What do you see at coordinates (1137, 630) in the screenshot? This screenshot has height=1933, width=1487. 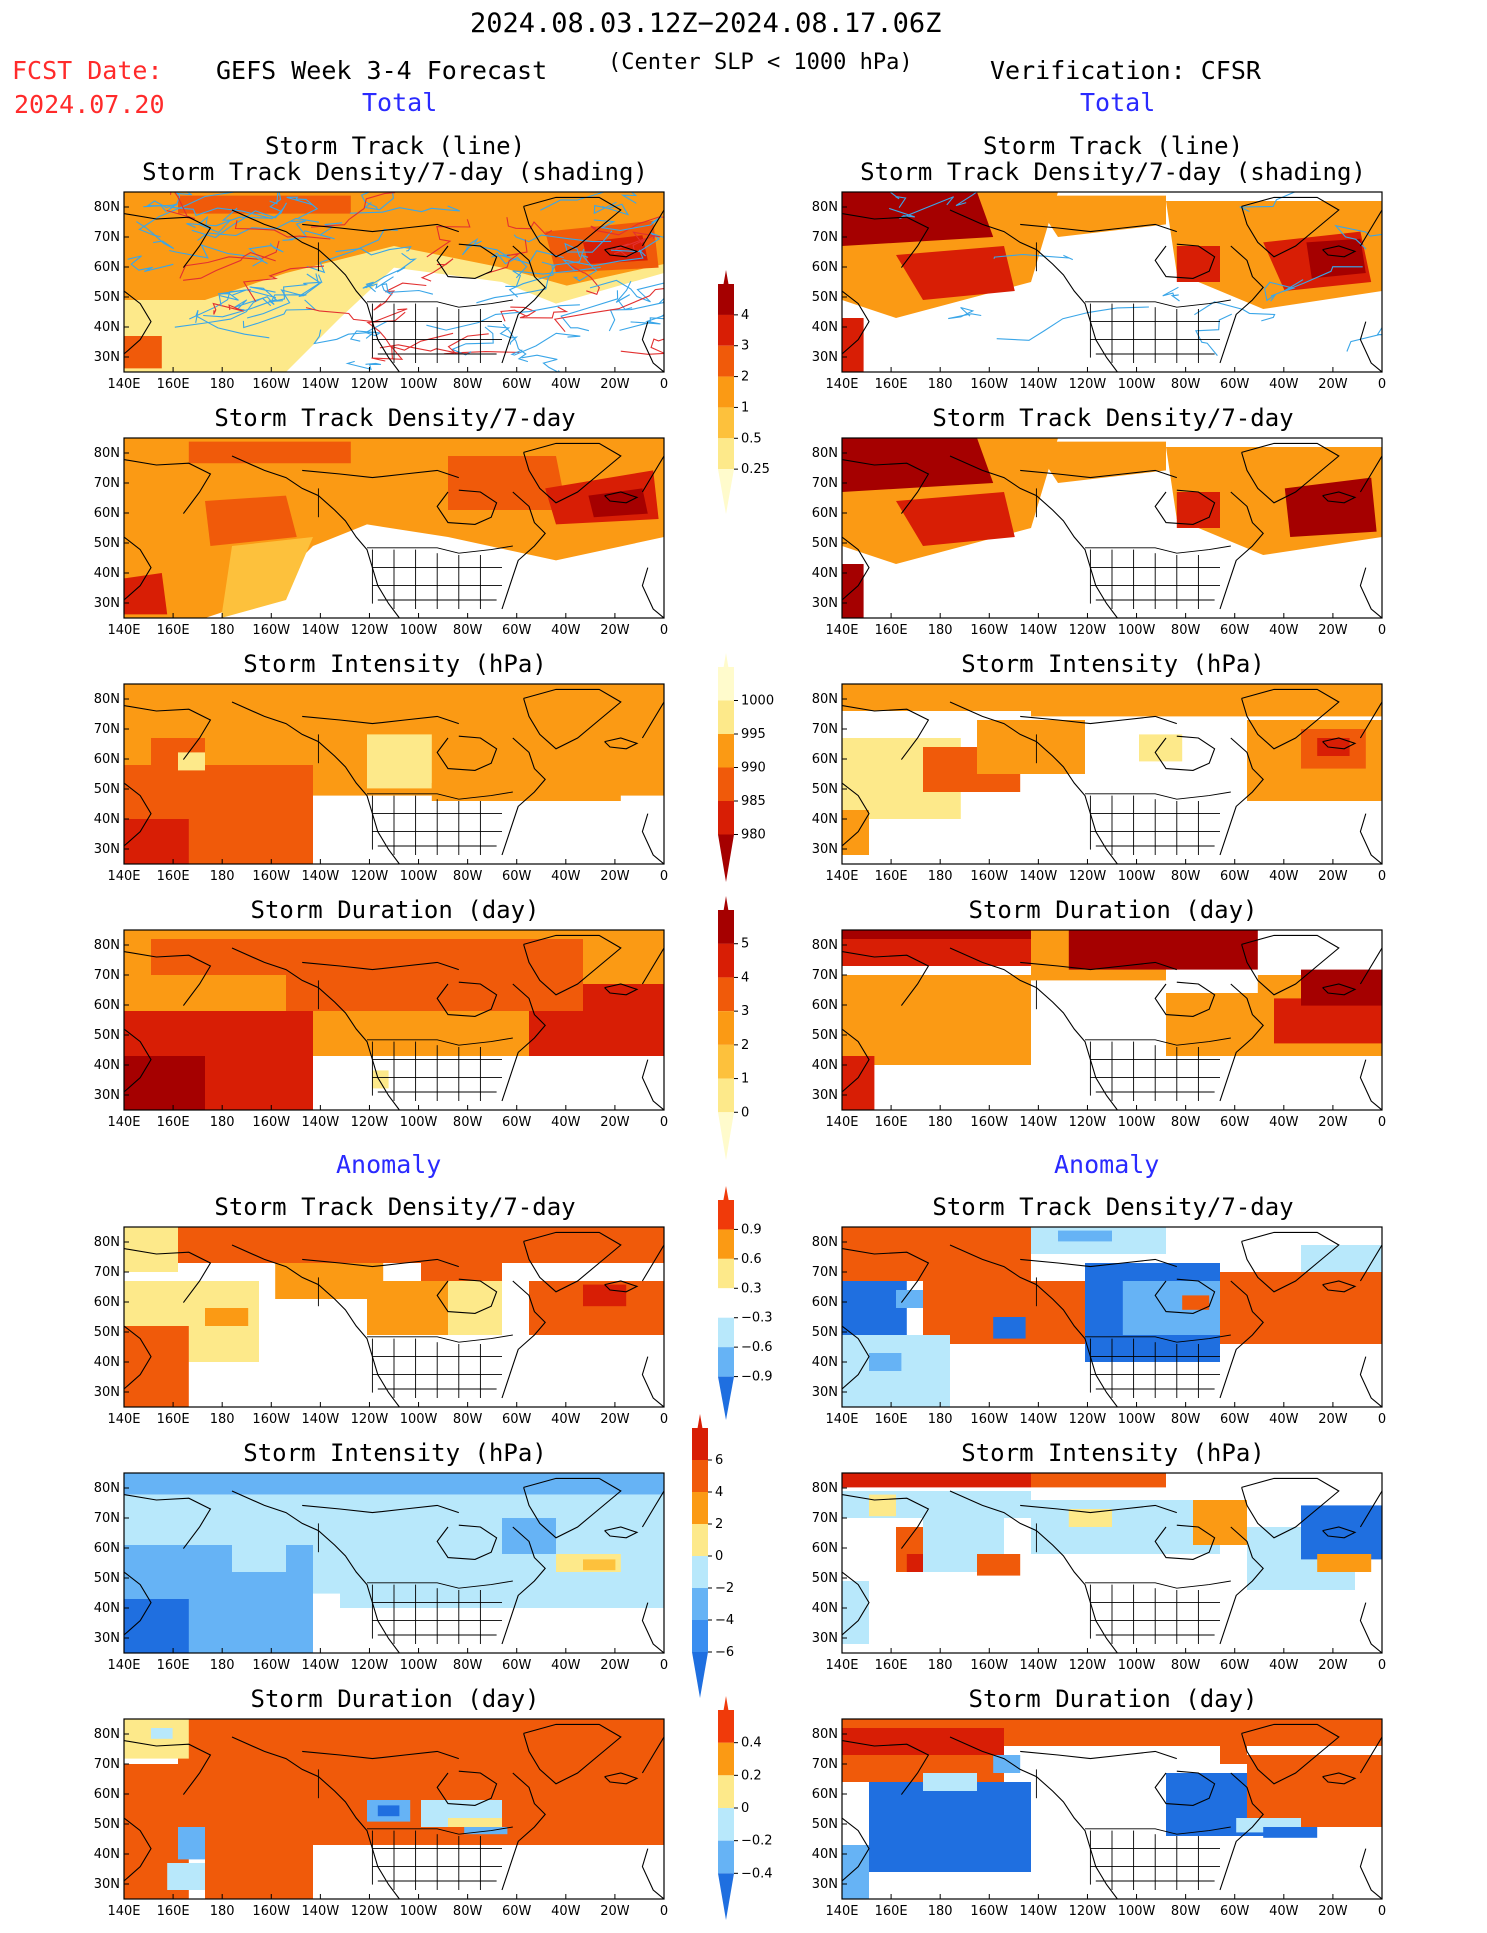 I see `lon-label: 100W` at bounding box center [1137, 630].